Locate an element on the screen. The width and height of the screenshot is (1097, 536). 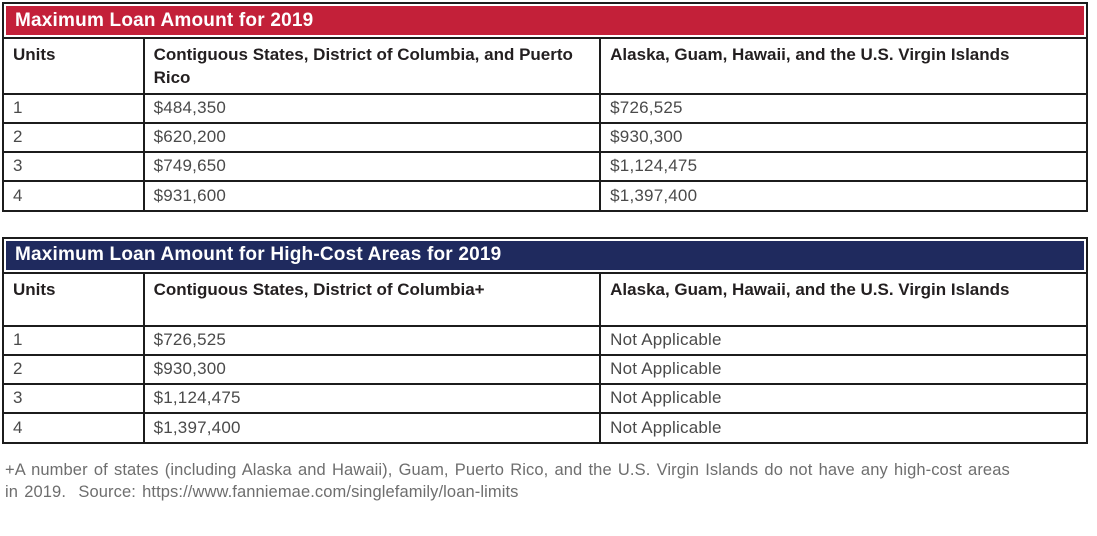
table-row: 1 $484,350 $726,525 is located at coordinates (545, 107).